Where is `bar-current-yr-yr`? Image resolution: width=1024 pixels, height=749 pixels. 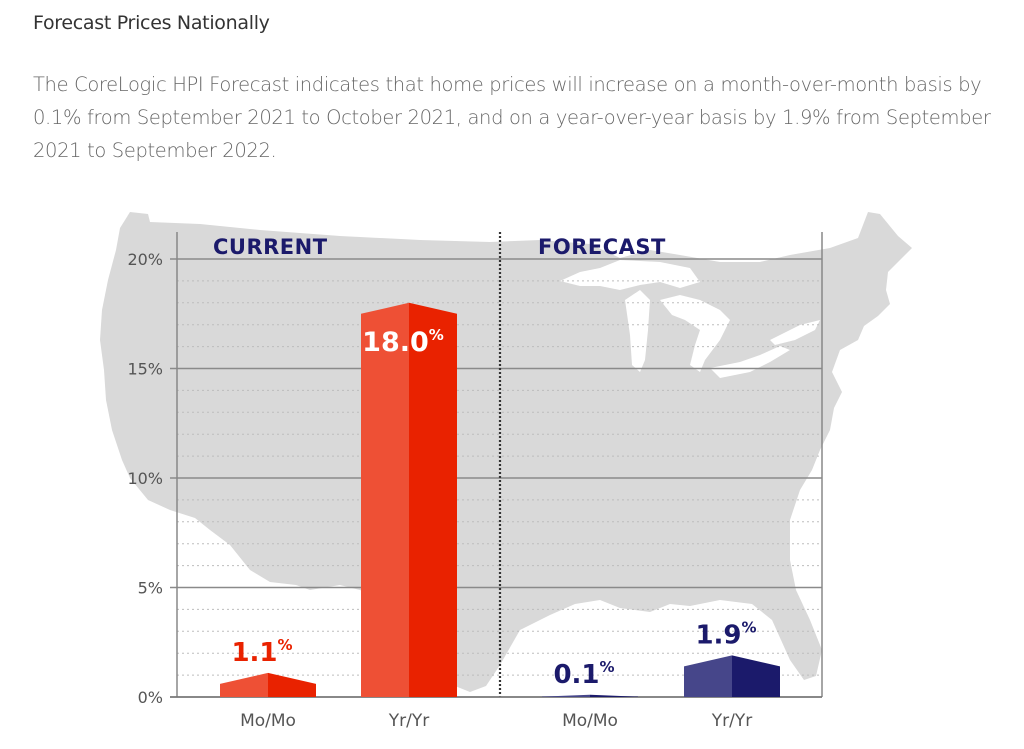
bar-current-yr-yr is located at coordinates (409, 499).